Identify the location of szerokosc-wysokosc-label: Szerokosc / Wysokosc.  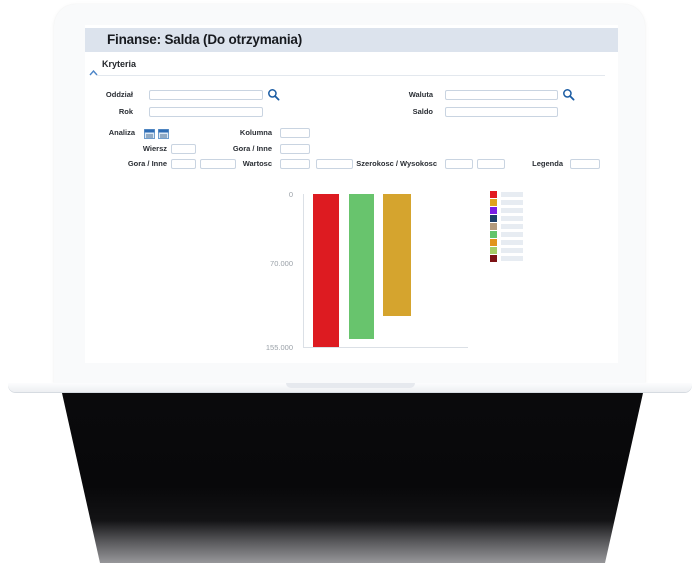
(396, 163).